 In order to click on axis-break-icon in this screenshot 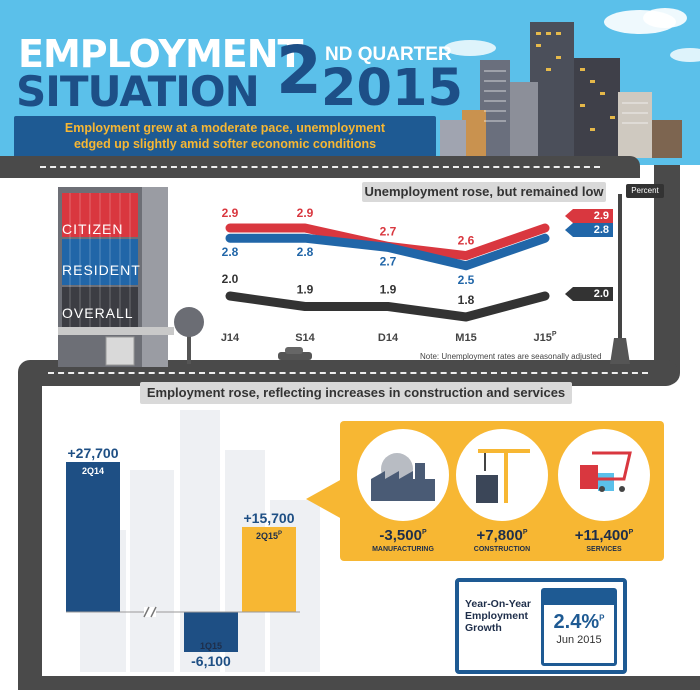, I will do `click(150, 612)`.